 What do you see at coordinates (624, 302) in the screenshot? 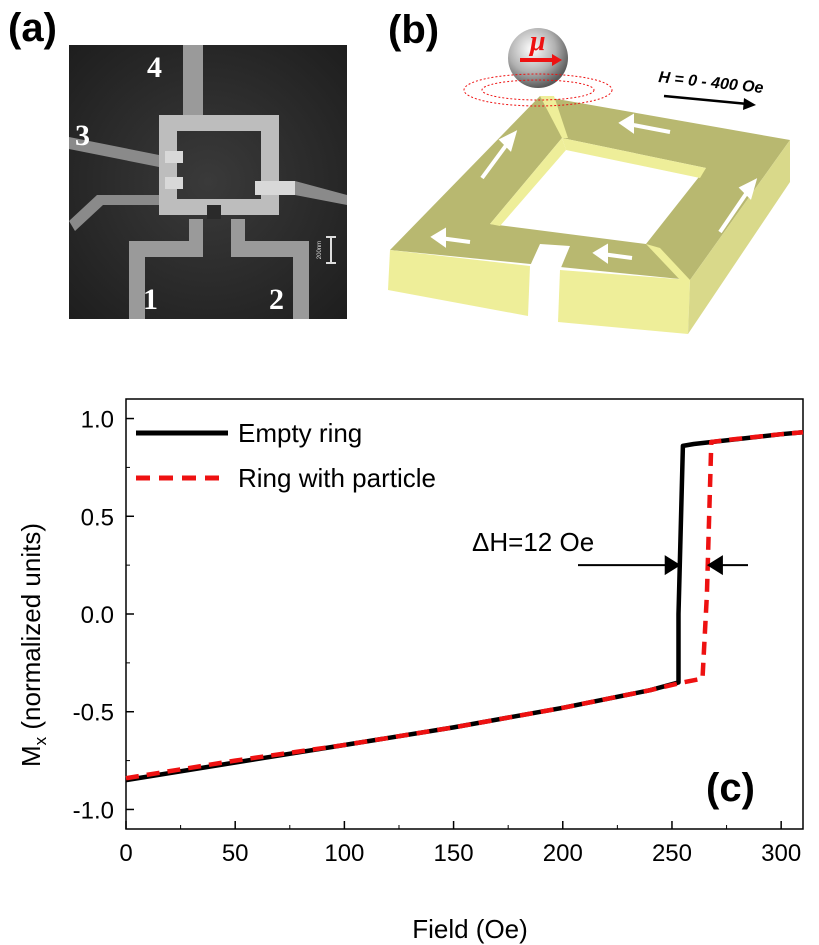
I see `ring-side-bottom` at bounding box center [624, 302].